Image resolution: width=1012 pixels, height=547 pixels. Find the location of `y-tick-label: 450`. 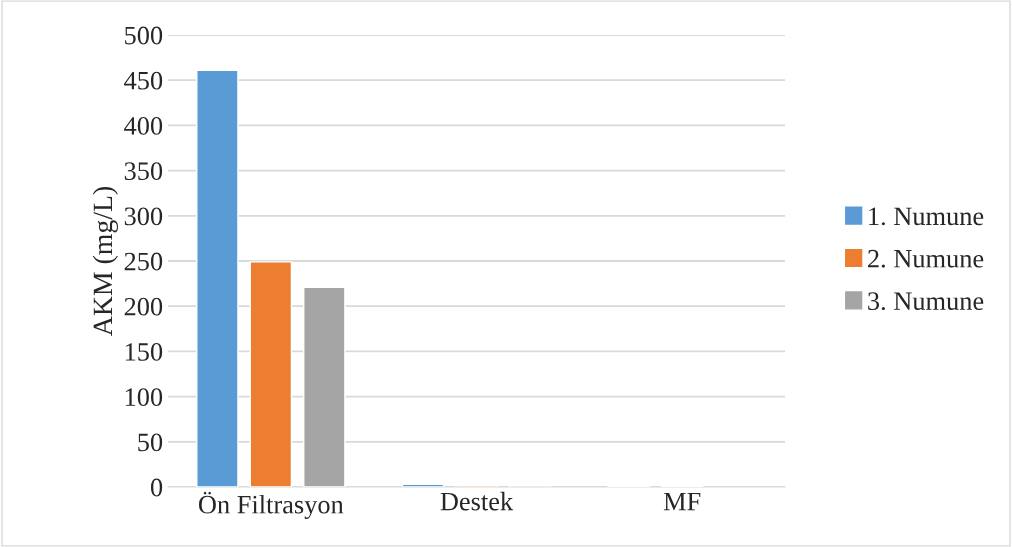

y-tick-label: 450 is located at coordinates (143, 80).